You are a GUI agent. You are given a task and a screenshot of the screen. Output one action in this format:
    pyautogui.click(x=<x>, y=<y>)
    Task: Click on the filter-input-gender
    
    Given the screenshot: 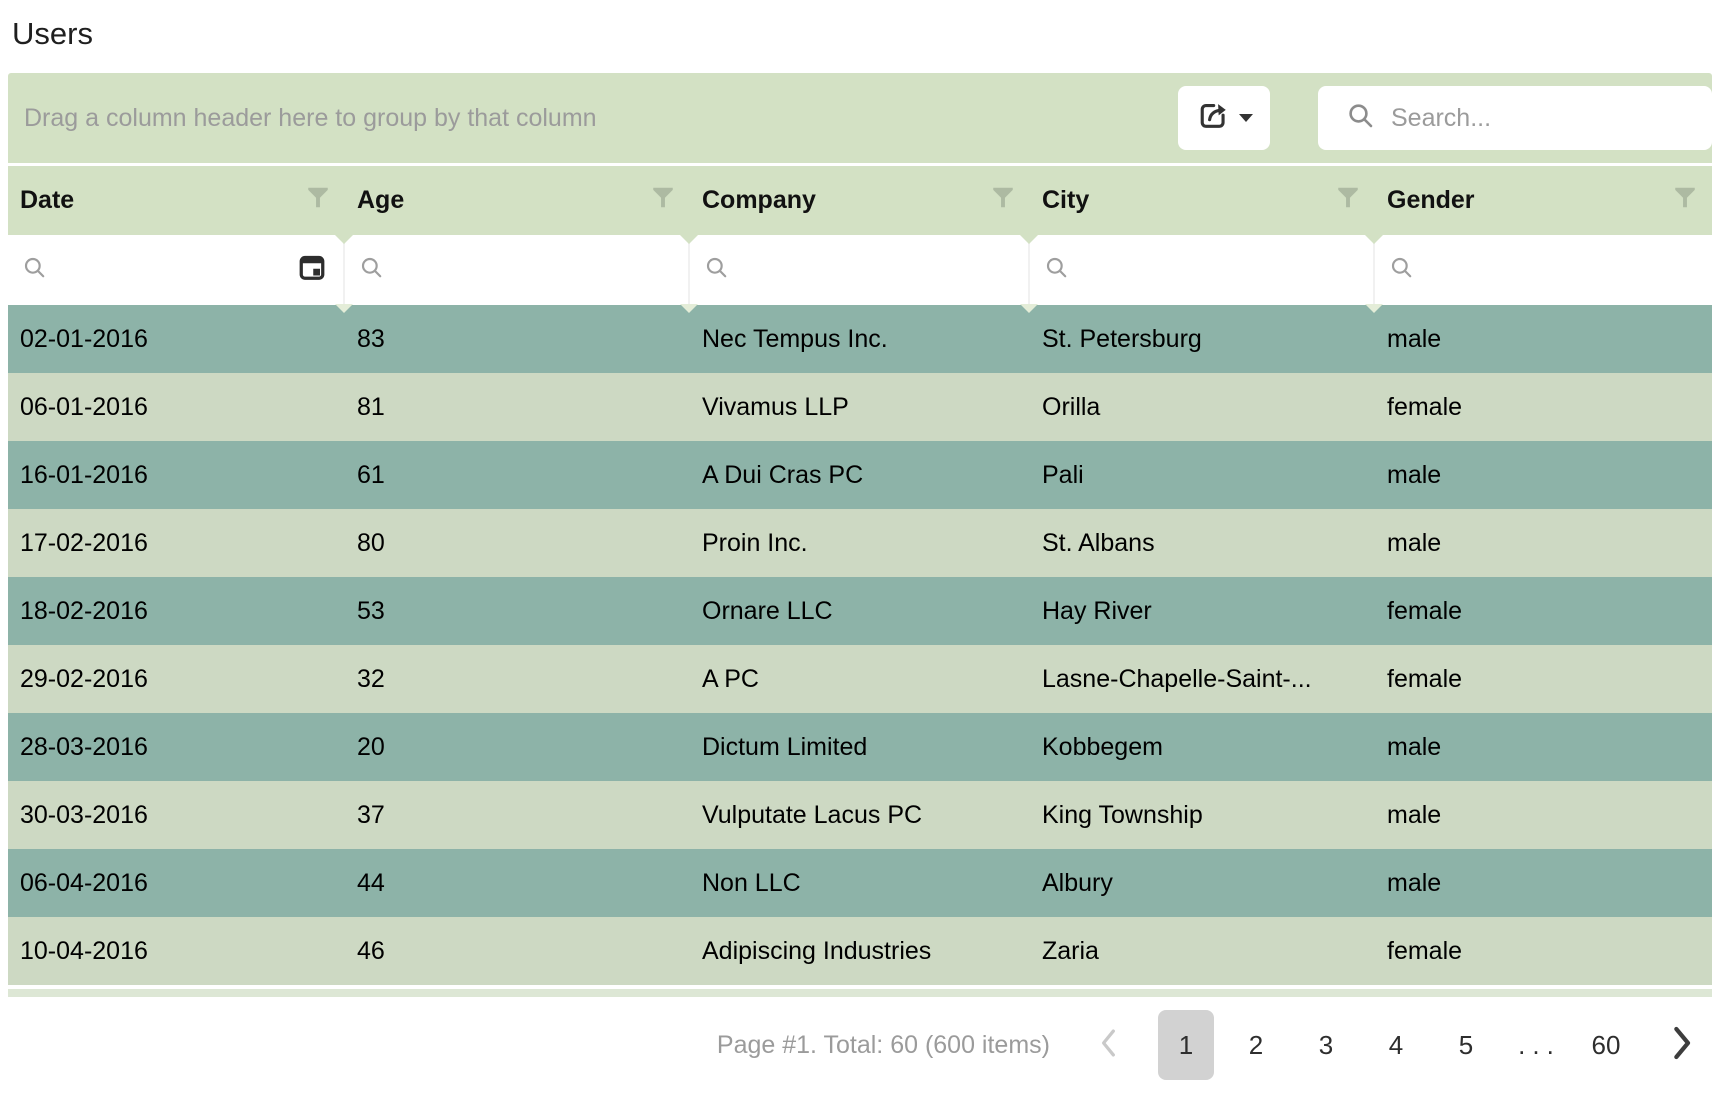 What is the action you would take?
    pyautogui.click(x=1569, y=270)
    